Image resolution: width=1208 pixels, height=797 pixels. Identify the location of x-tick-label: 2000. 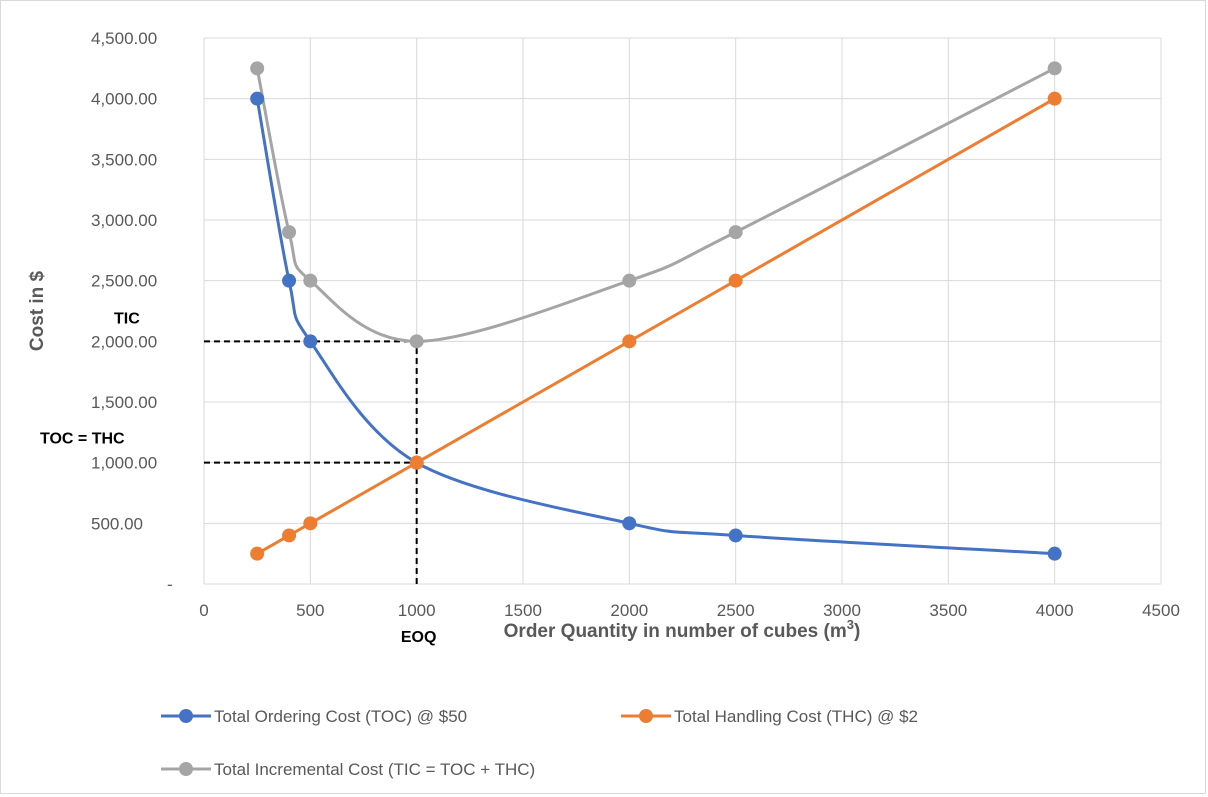
(629, 610).